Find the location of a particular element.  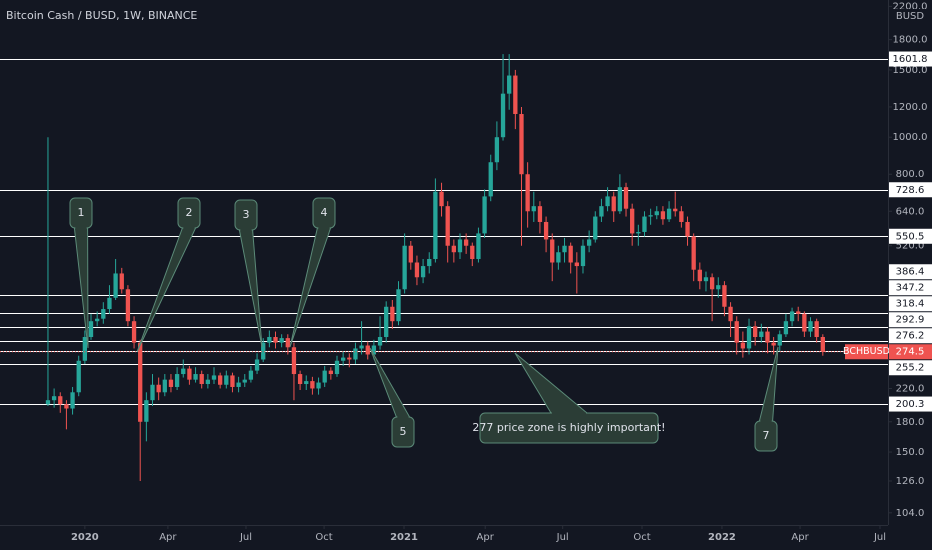

callout-text: 1 is located at coordinates (81, 212).